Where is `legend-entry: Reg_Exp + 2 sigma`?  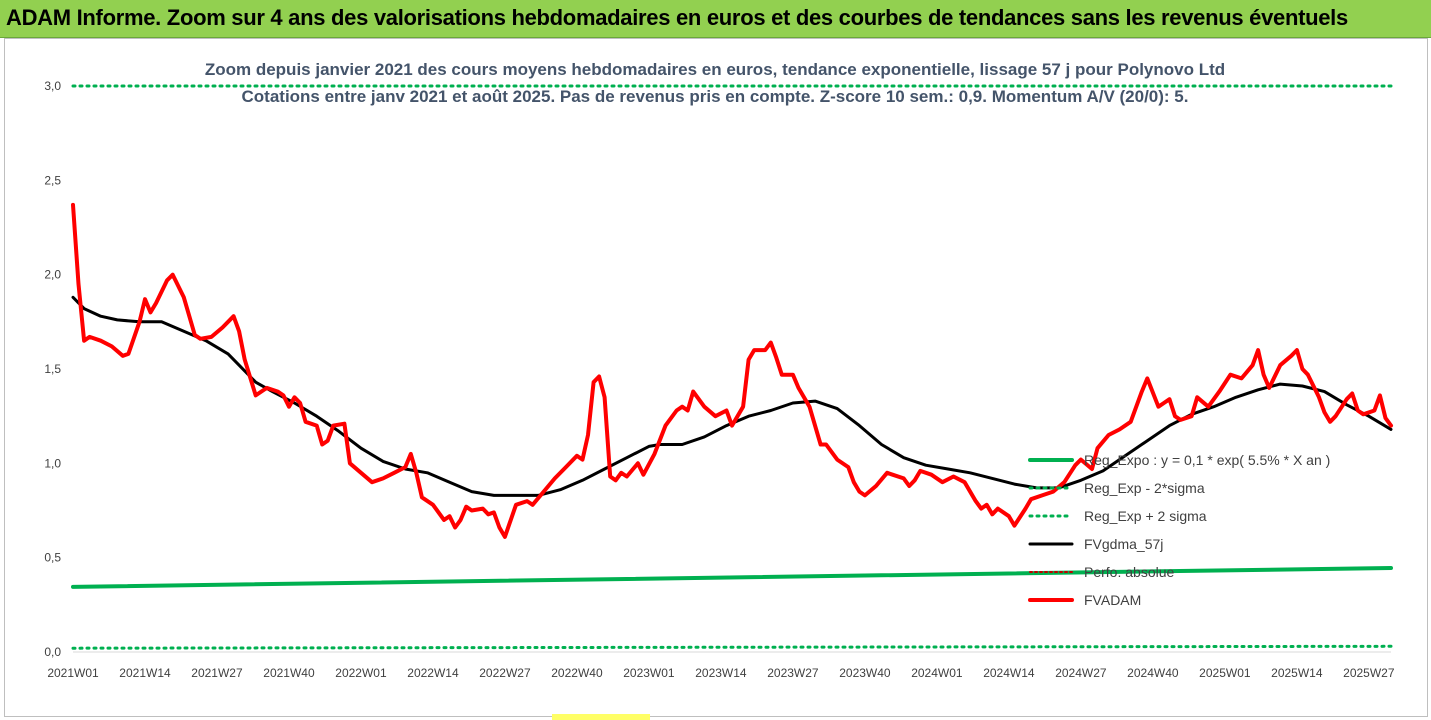
legend-entry: Reg_Exp + 2 sigma is located at coordinates (1145, 516).